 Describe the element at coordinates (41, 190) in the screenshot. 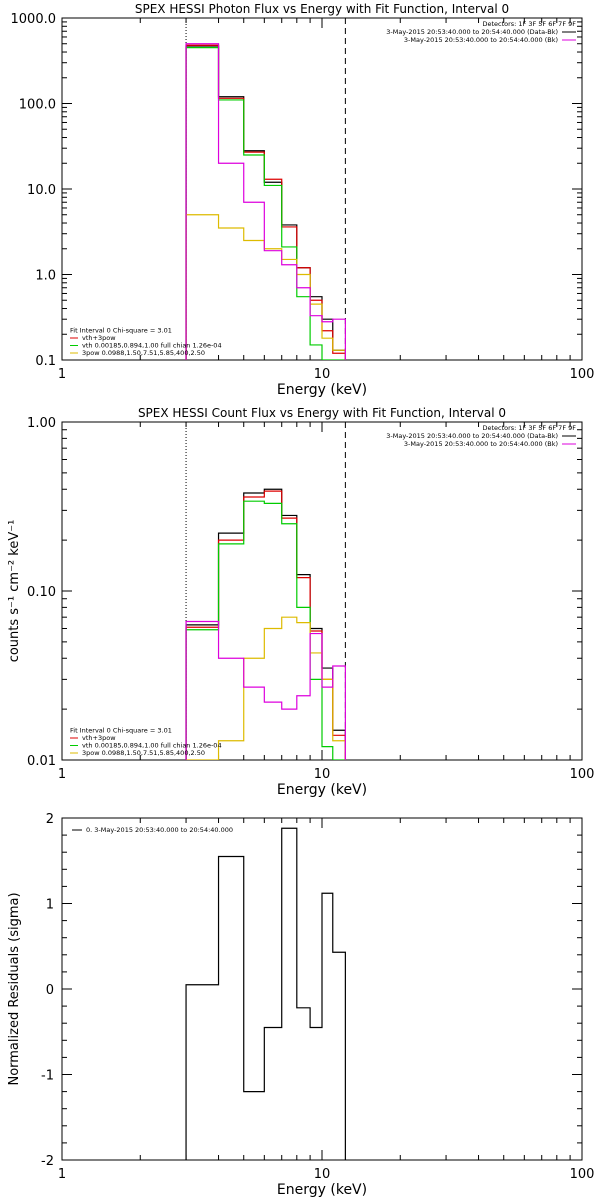

I see `y-tick-label: 10.0` at that location.